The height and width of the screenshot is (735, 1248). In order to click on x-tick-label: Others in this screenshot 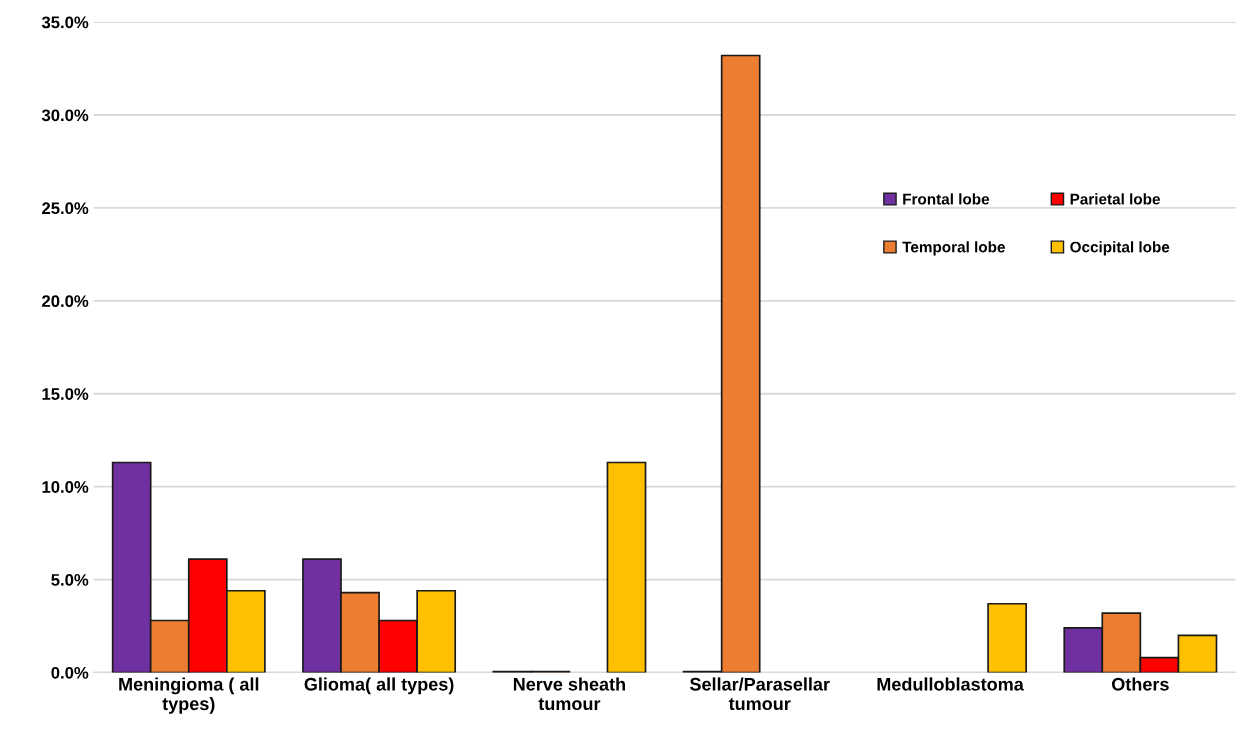, I will do `click(1140, 684)`.